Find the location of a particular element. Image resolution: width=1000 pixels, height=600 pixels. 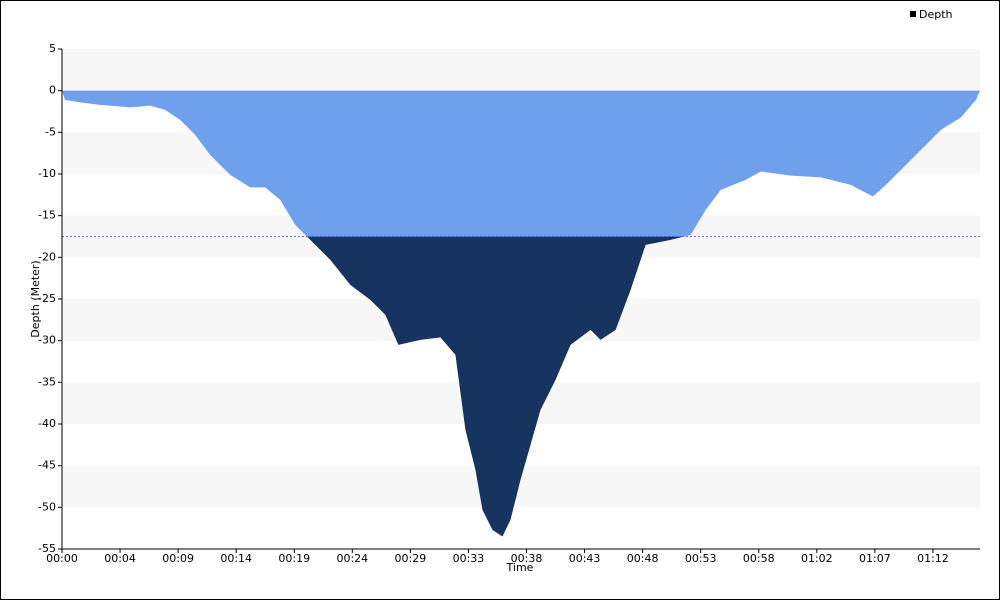

grid-band is located at coordinates (521, 70).